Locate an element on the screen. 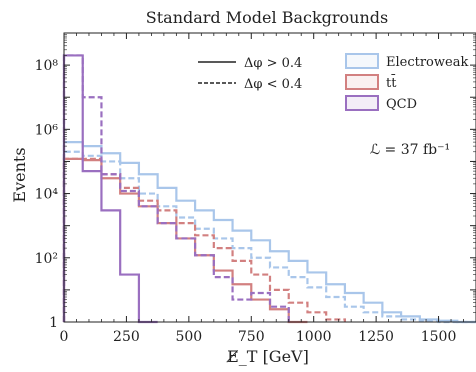  legend-entry-label: QCD is located at coordinates (401, 104).